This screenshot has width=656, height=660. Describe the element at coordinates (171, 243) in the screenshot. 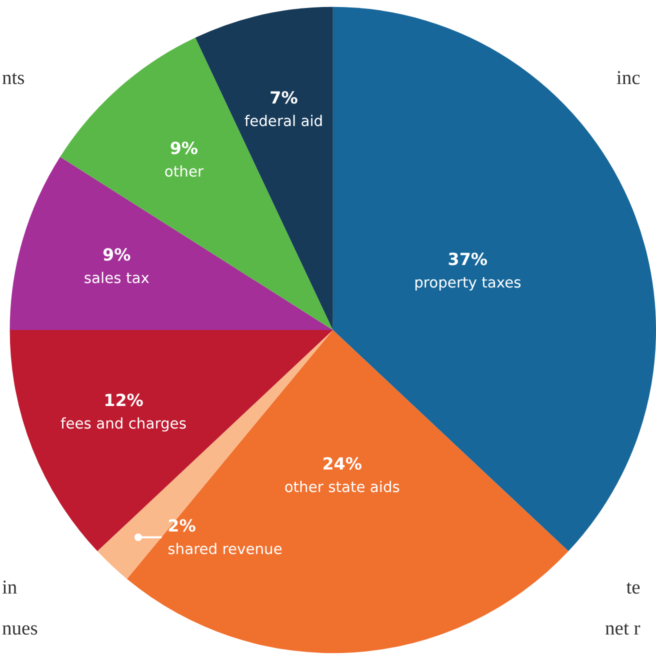

I see `pie-slice` at that location.